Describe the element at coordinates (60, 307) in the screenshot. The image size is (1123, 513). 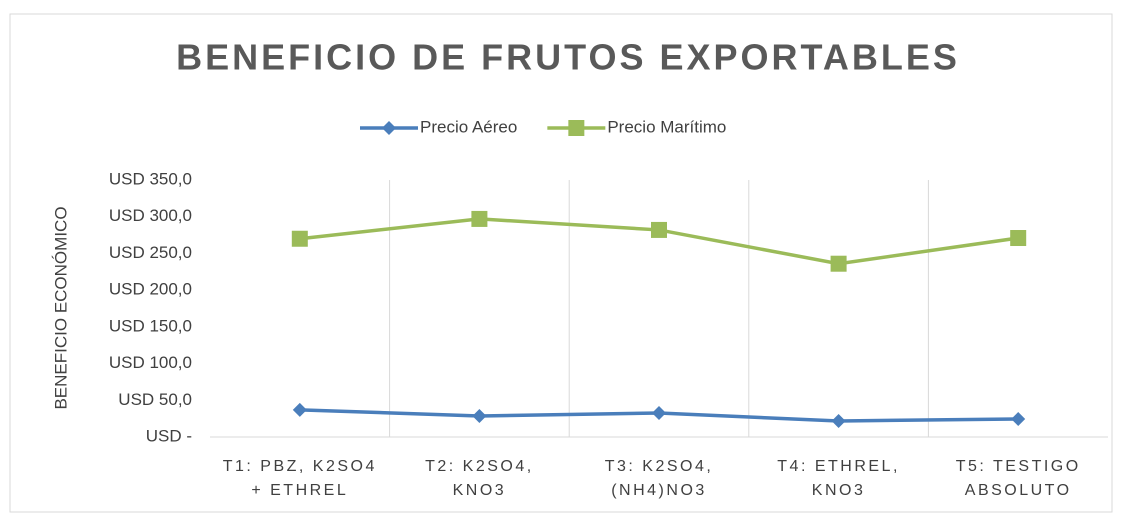
I see `y-axis-label: BENEFICIO ECONÓMICO` at that location.